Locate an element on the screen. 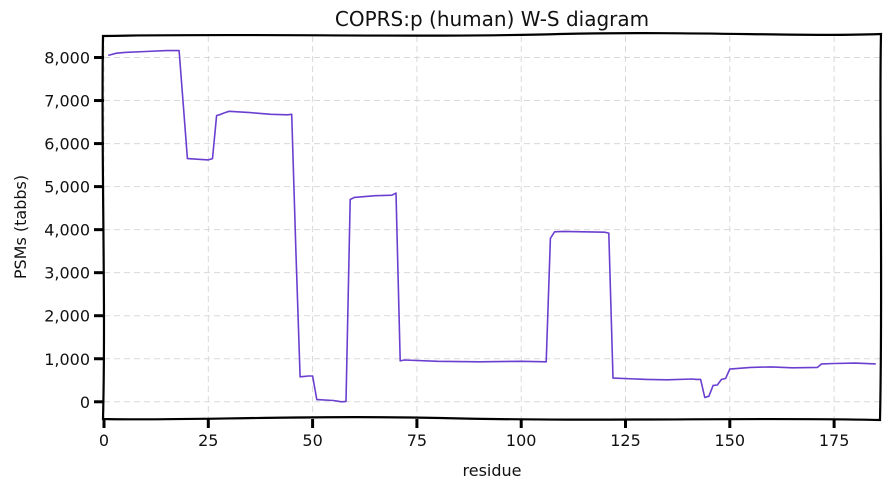 The height and width of the screenshot is (492, 889). y-tick-label: 3,000 is located at coordinates (67, 273).